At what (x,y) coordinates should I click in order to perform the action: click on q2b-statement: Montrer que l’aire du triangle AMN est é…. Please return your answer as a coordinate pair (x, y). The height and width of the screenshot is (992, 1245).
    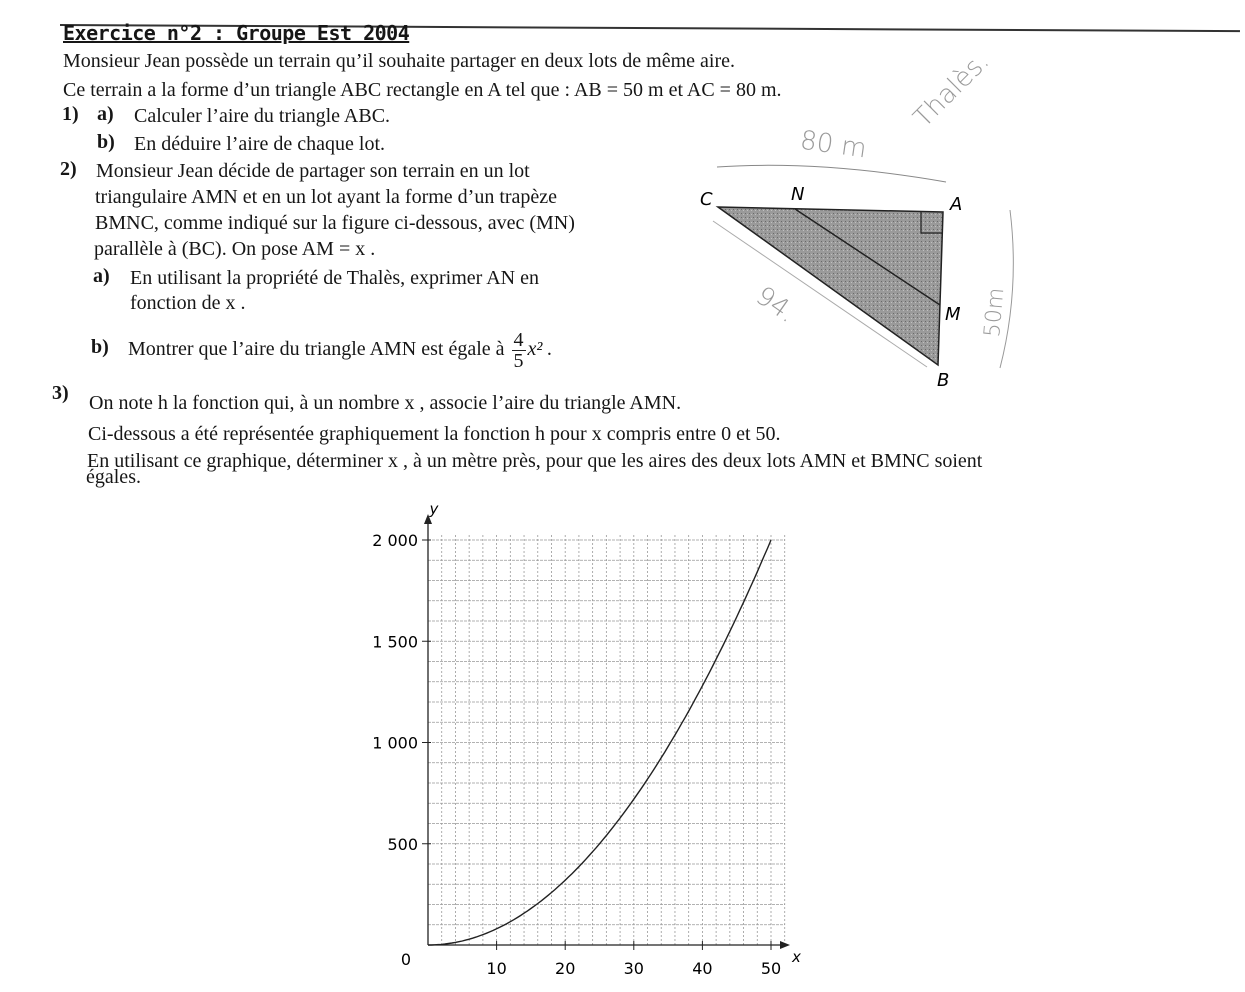
    Looking at the image, I should click on (316, 349).